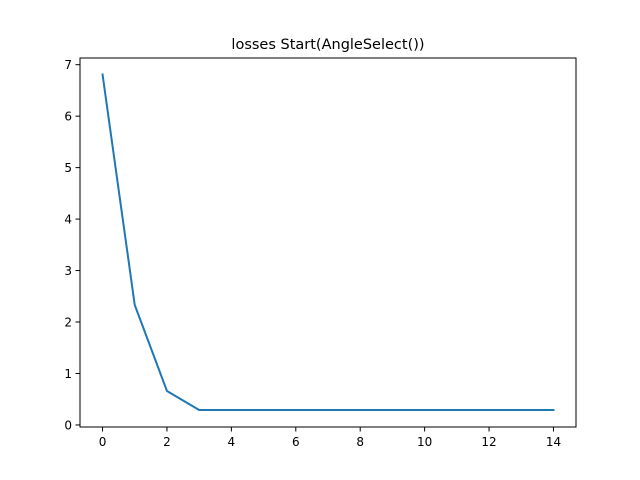  I want to click on y-tick-label: 4, so click(68, 220).